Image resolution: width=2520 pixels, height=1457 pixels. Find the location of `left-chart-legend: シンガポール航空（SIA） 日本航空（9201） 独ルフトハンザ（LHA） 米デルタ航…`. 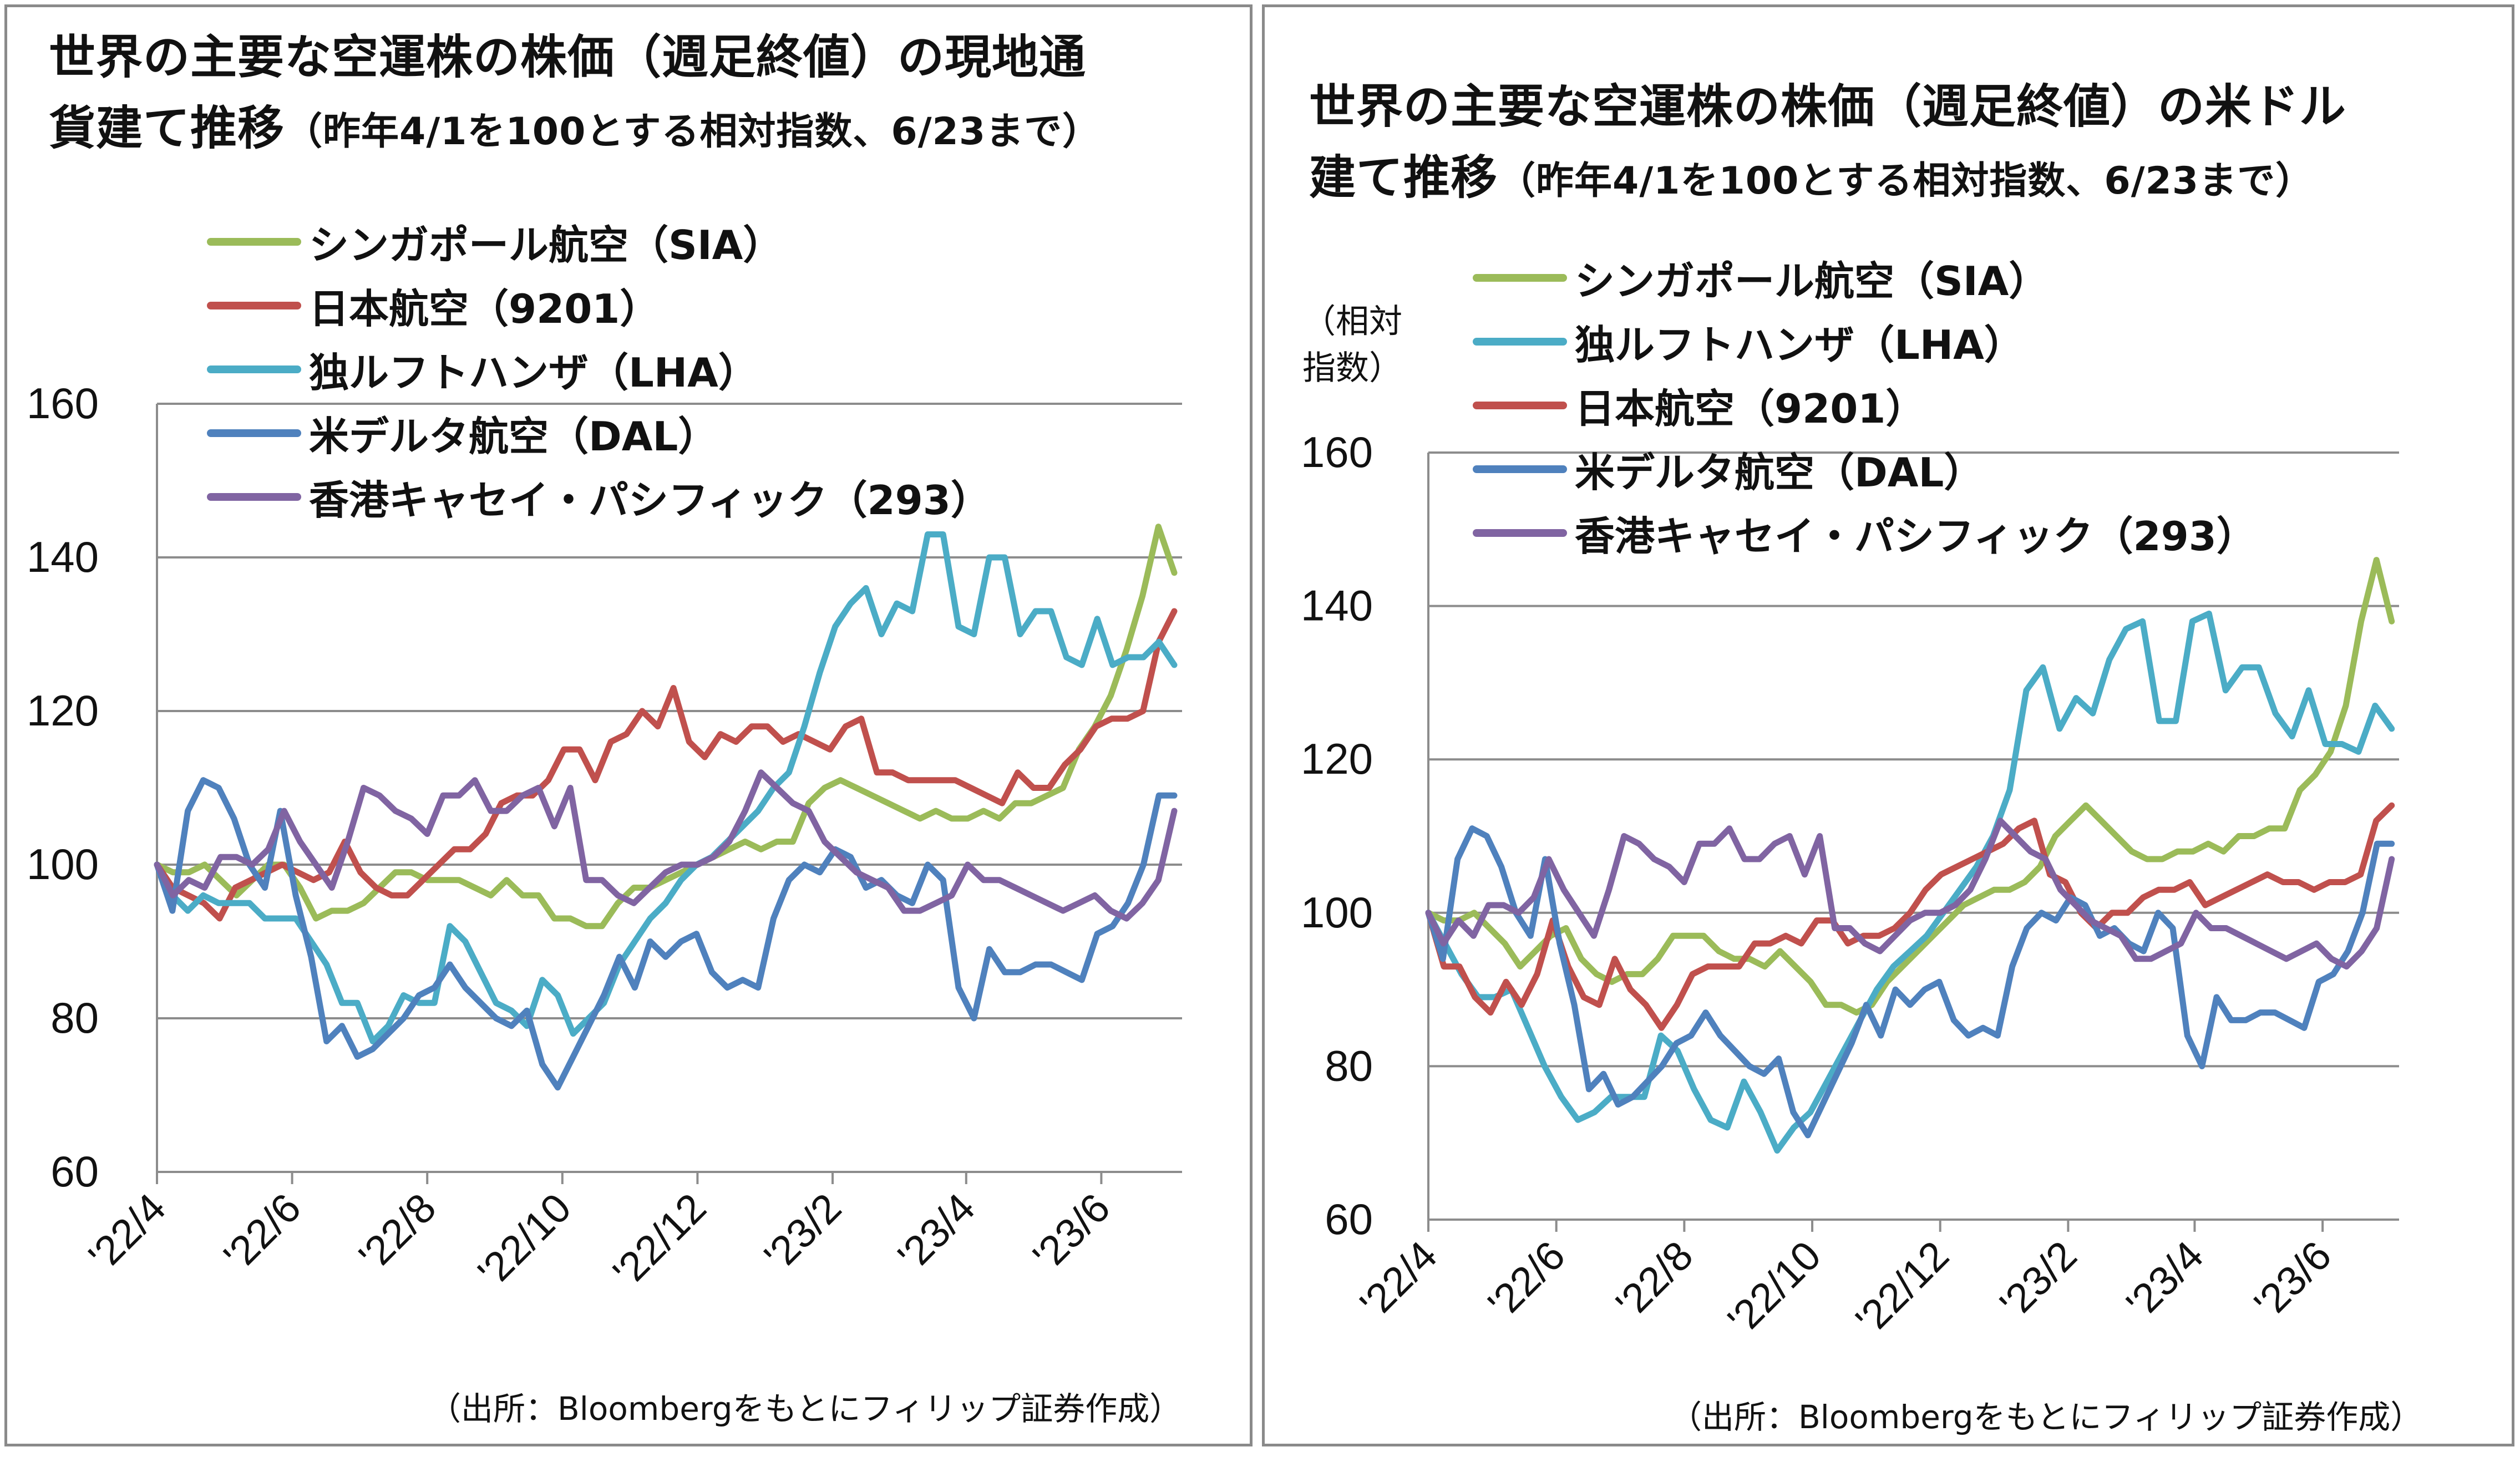

left-chart-legend: シンガポール航空（SIA） 日本航空（9201） 独ルフトハンザ（LHA） 米デルタ航… is located at coordinates (599, 369).